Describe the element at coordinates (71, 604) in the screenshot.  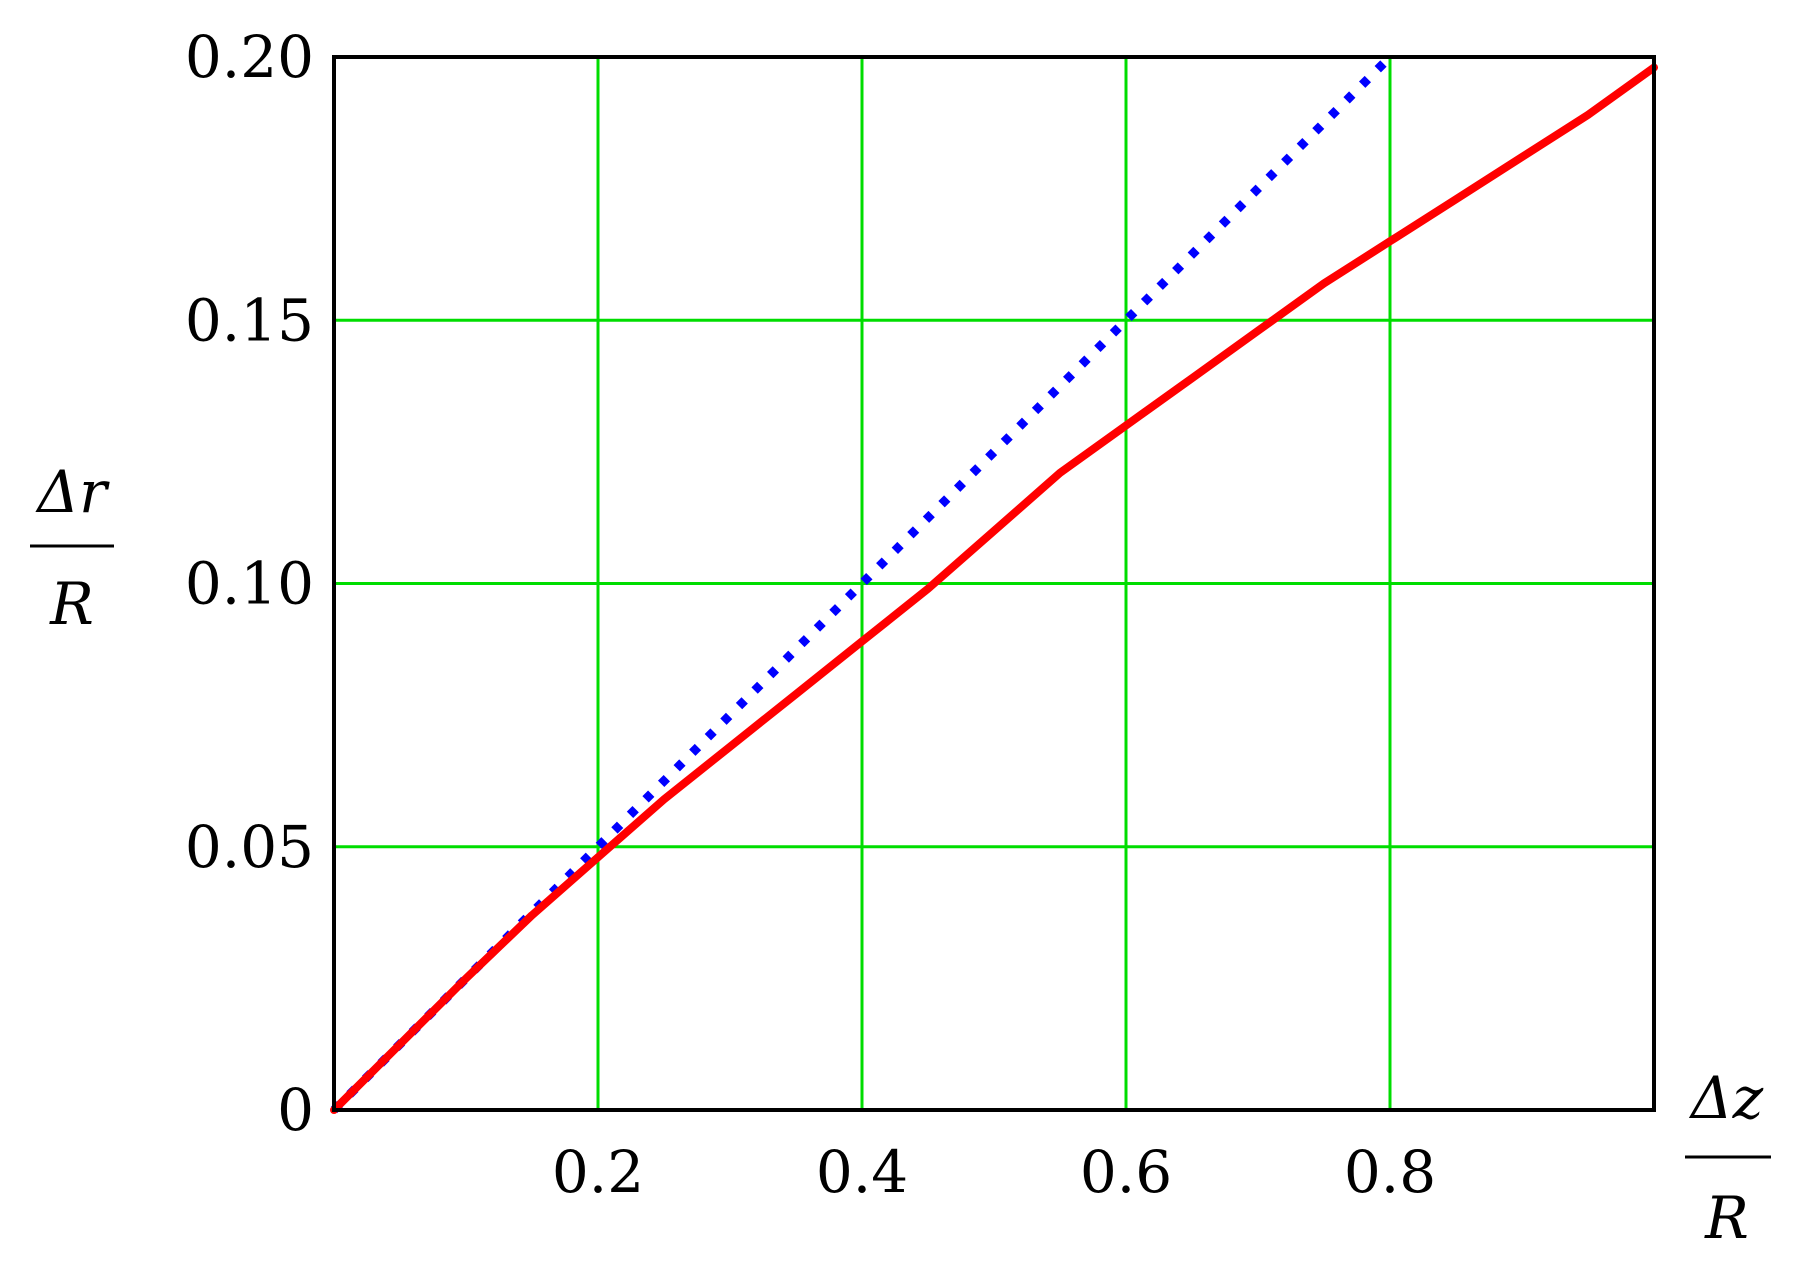
I see `y-axis-label-denominator: R` at that location.